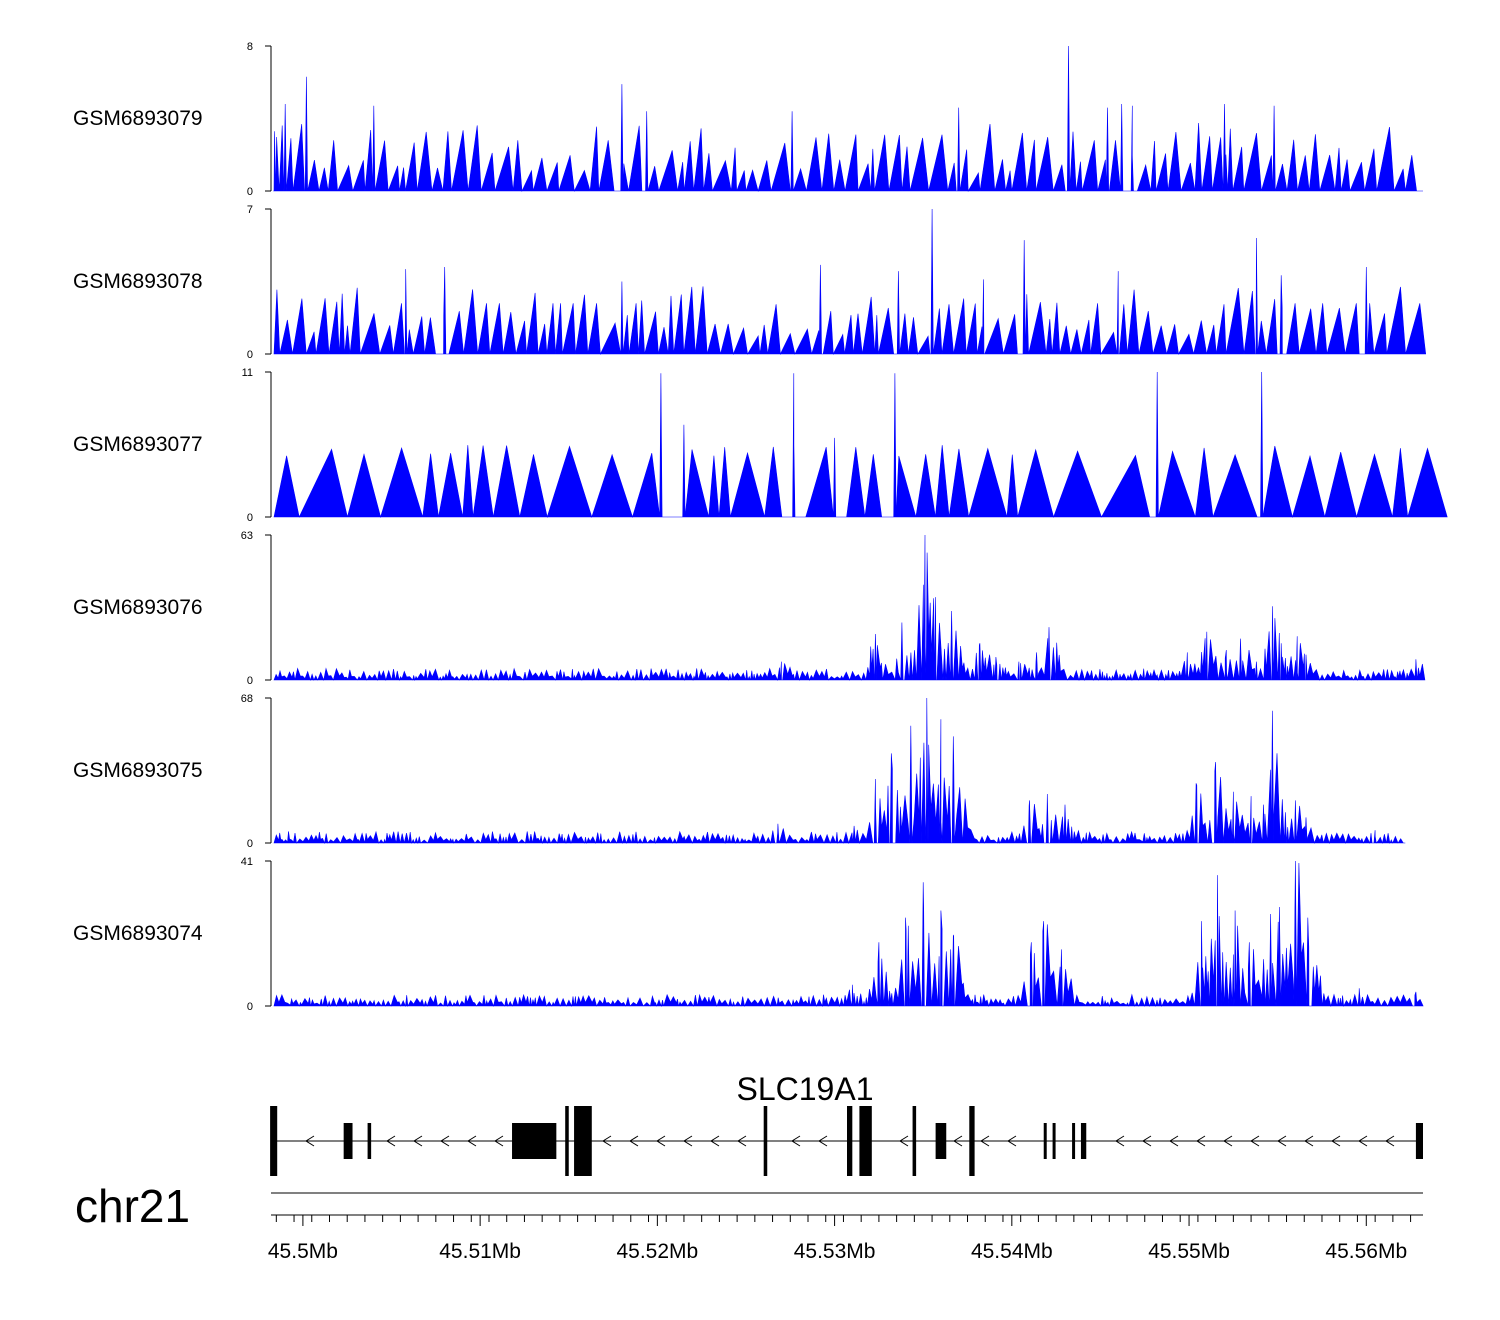  Describe the element at coordinates (247, 373) in the screenshot. I see `y-tick-label-max: 11` at that location.